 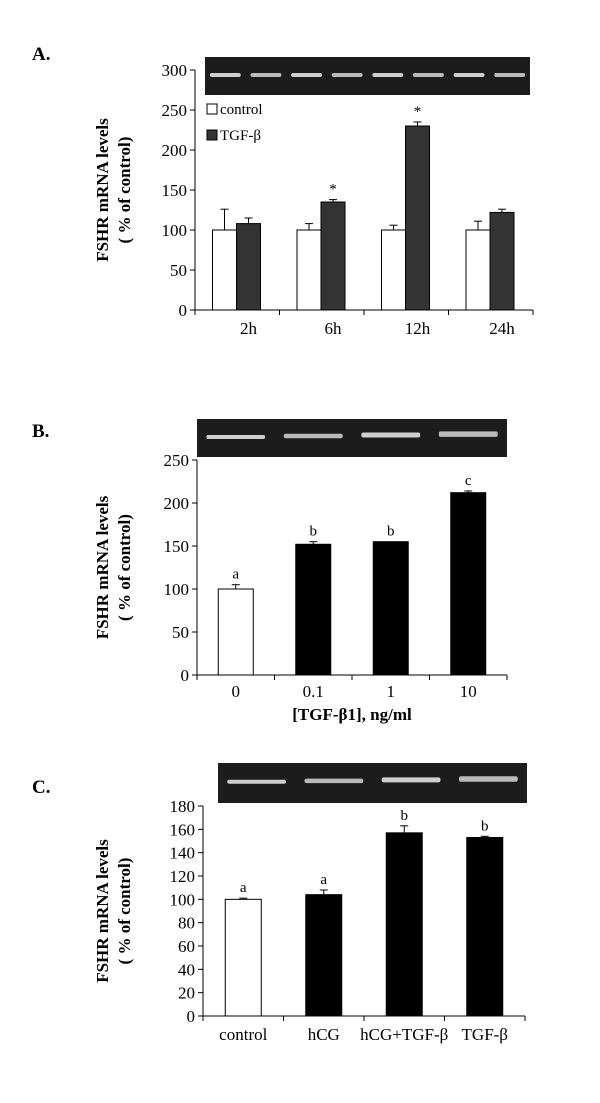 I want to click on category-label: 0.1, so click(x=313, y=691).